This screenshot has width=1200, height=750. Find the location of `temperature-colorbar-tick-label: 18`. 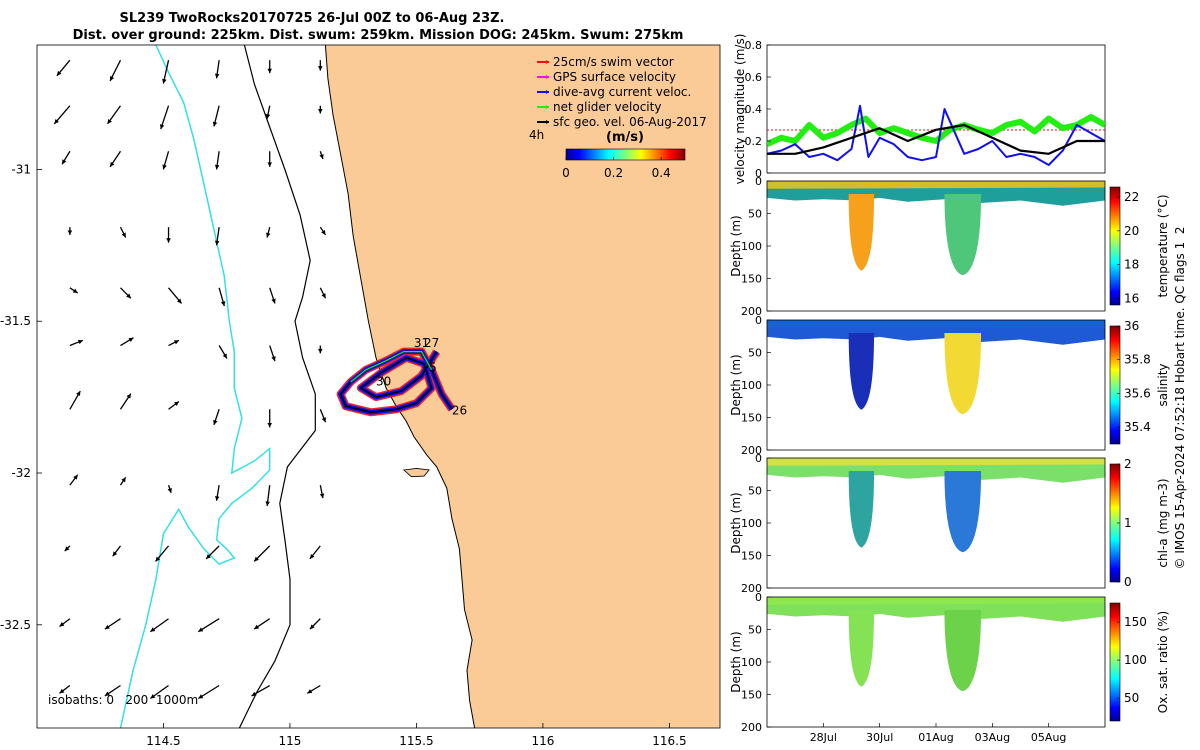

temperature-colorbar-tick-label: 18 is located at coordinates (1131, 265).